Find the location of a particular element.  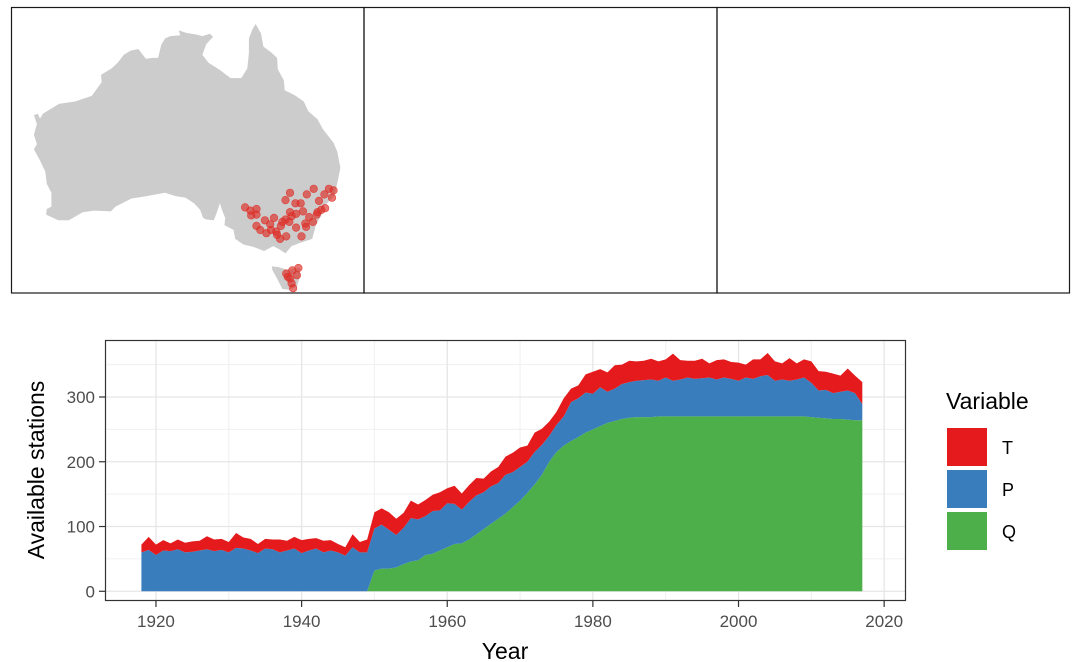

x-tick-label: 1920 is located at coordinates (156, 621).